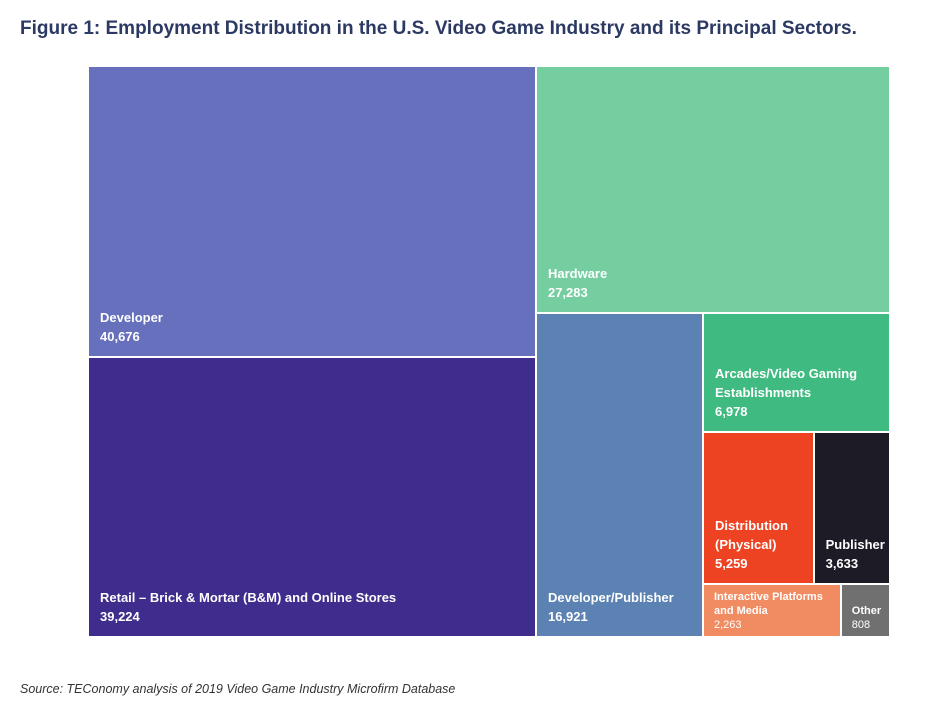  I want to click on cell-label: Developer, so click(131, 317).